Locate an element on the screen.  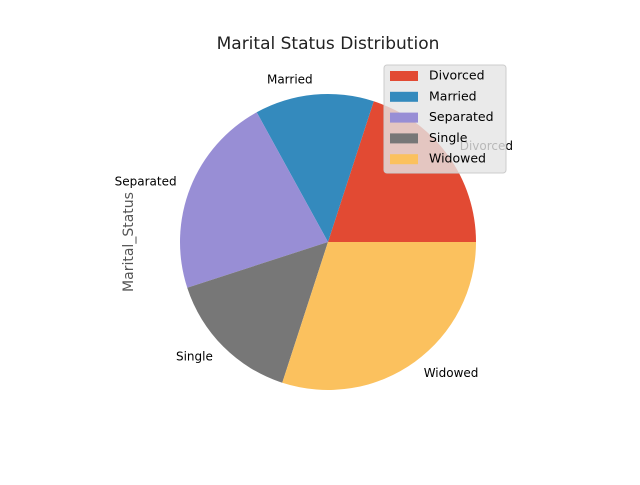
legend-entries: Divorced Married Separated Single Widowed is located at coordinates (442, 117).